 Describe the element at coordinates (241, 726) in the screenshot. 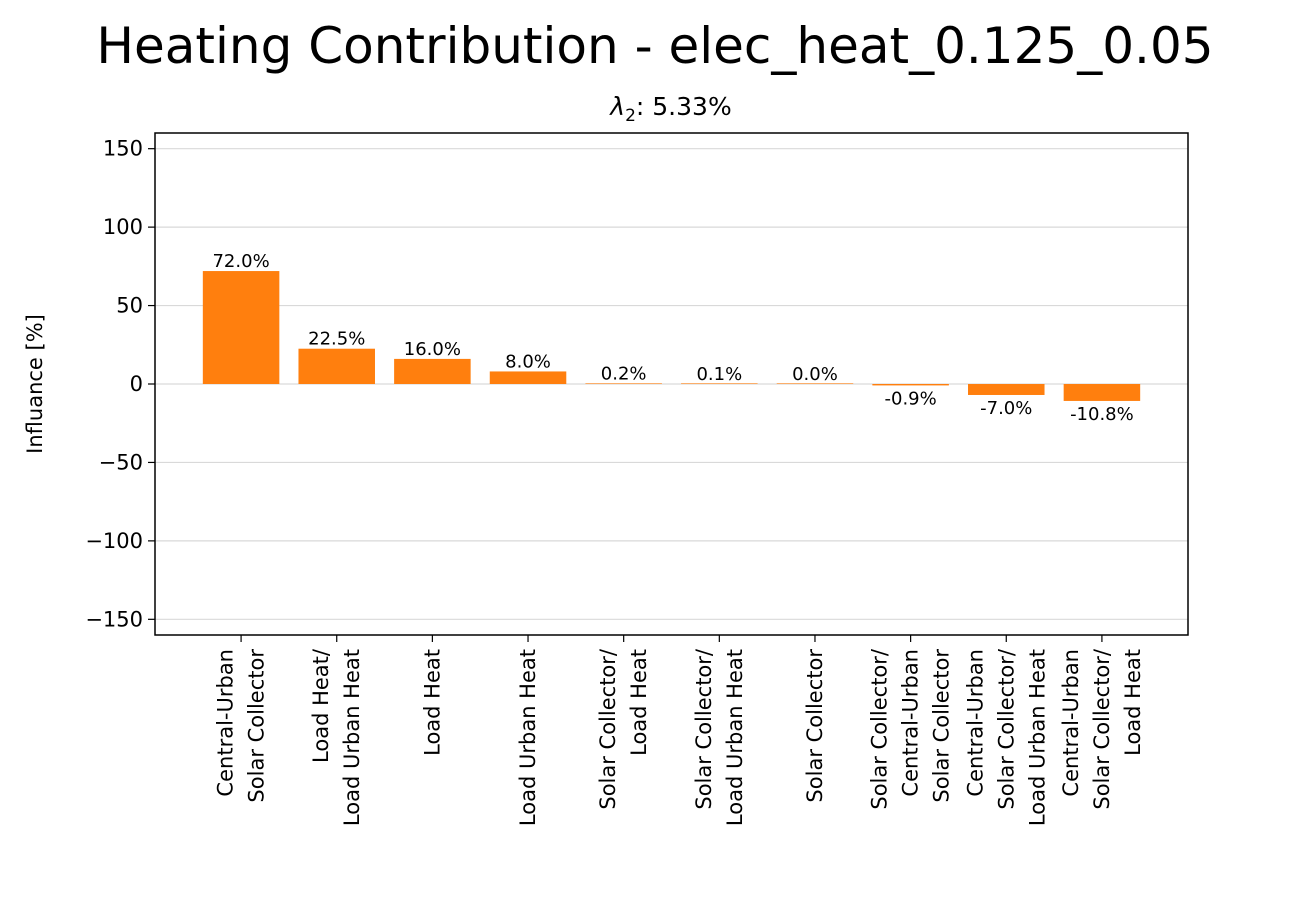

I see `x-tick-label: Central-Urban Solar Collector` at that location.